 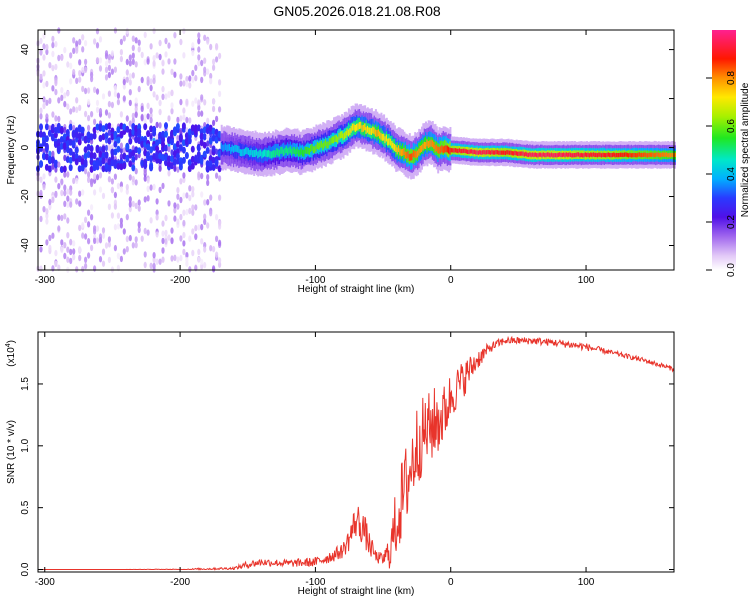 What do you see at coordinates (45, 582) in the screenshot?
I see `snr-x-tick-label: -300` at bounding box center [45, 582].